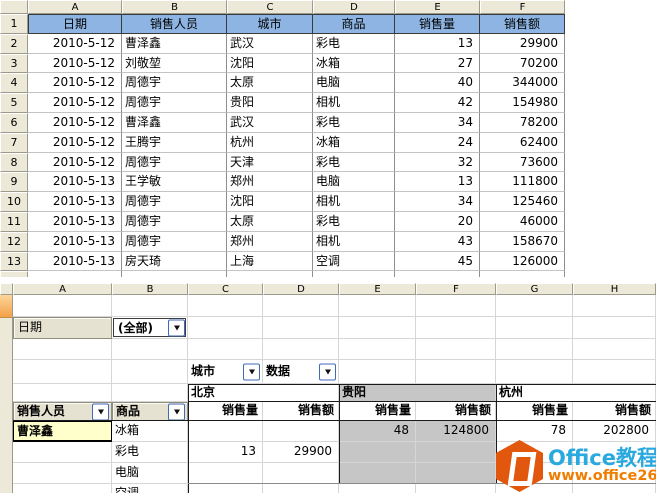 The height and width of the screenshot is (493, 656). I want to click on beijing-qty-cell: 13, so click(225, 452).